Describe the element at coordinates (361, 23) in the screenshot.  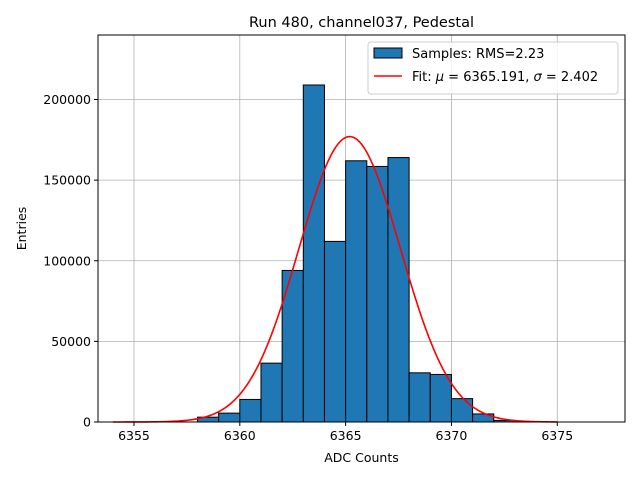
I see `chart-title: Run 480, channel037, Pedestal` at that location.